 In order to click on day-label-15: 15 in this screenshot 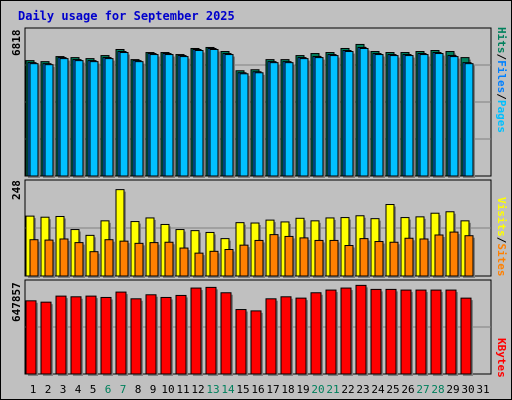, I will do `click(243, 389)`.